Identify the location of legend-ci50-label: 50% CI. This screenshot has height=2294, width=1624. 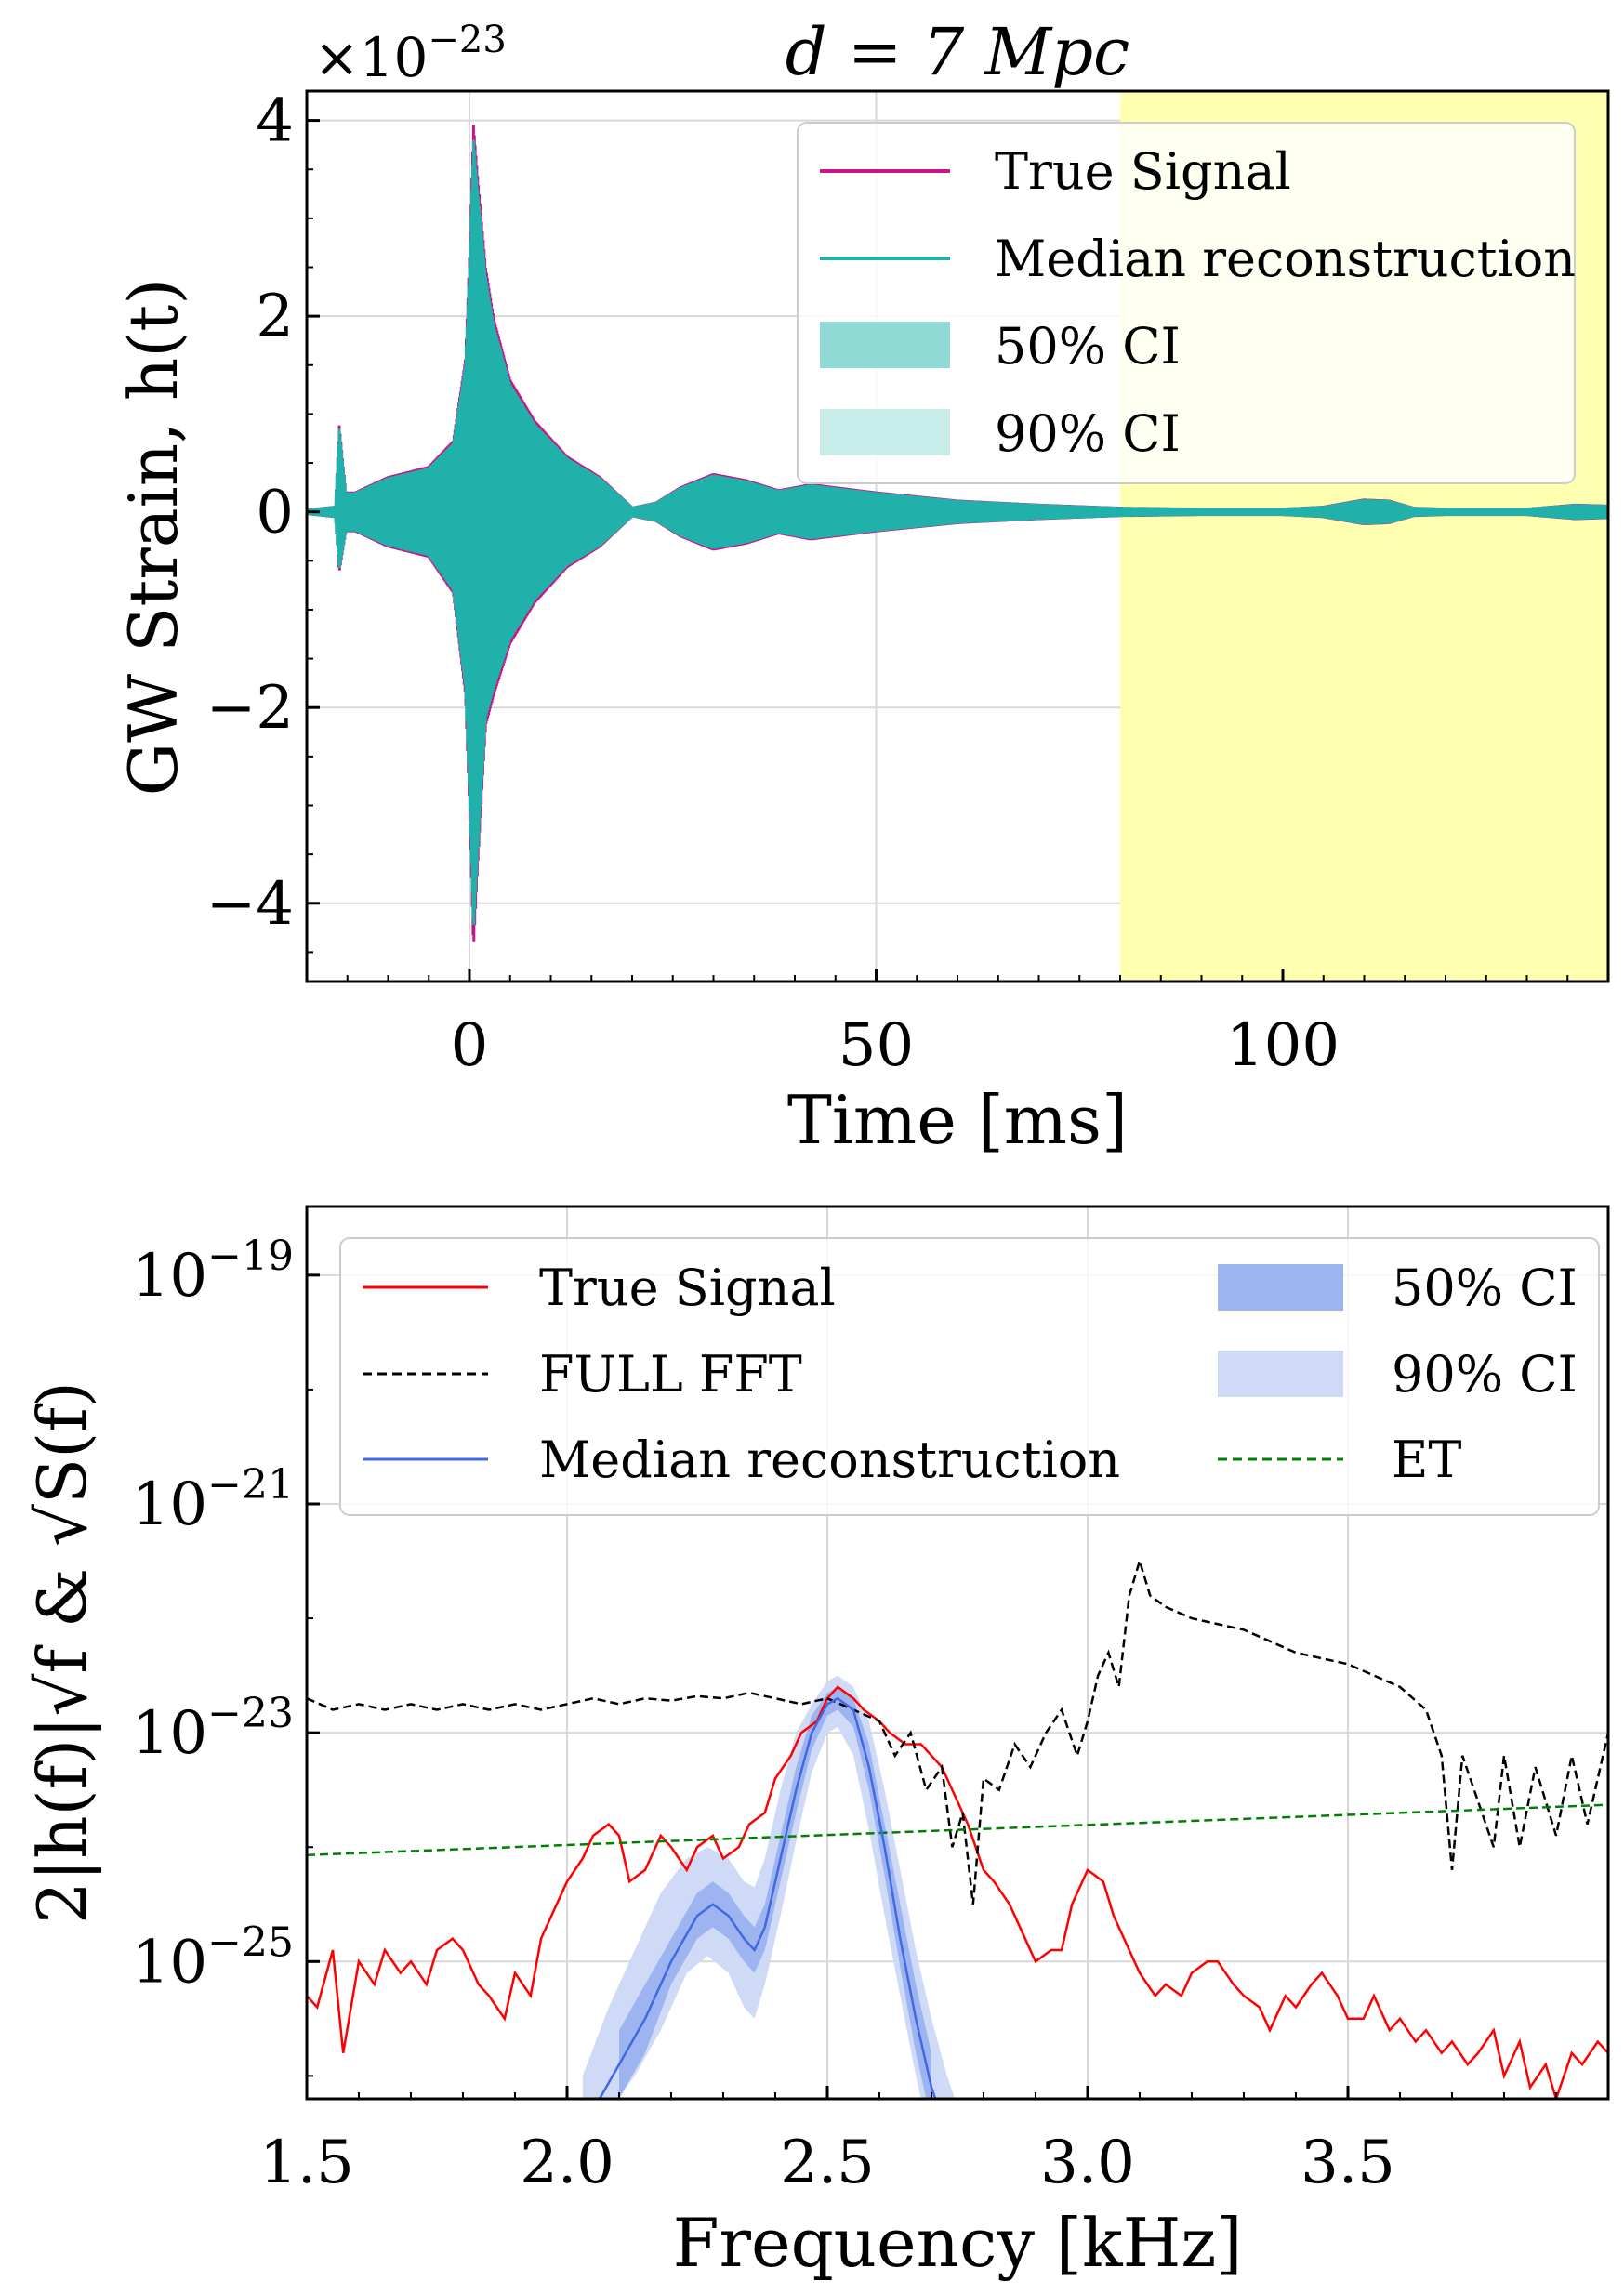
(1088, 346).